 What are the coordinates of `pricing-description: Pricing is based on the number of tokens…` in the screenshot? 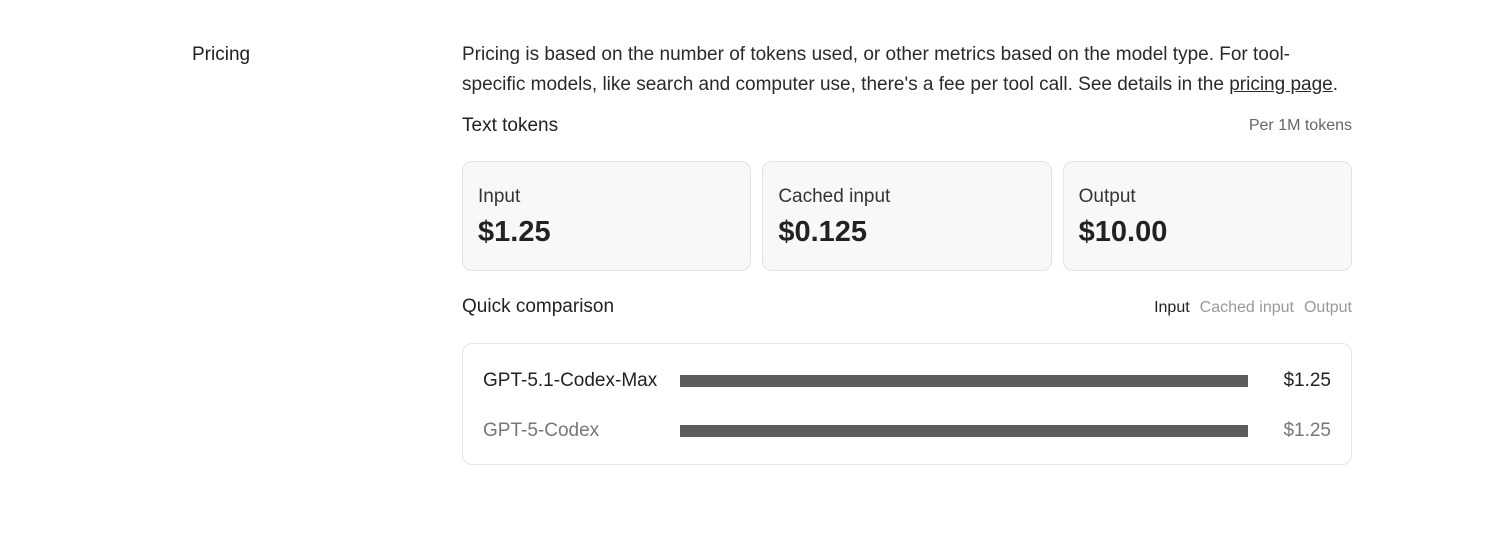 It's located at (900, 69).